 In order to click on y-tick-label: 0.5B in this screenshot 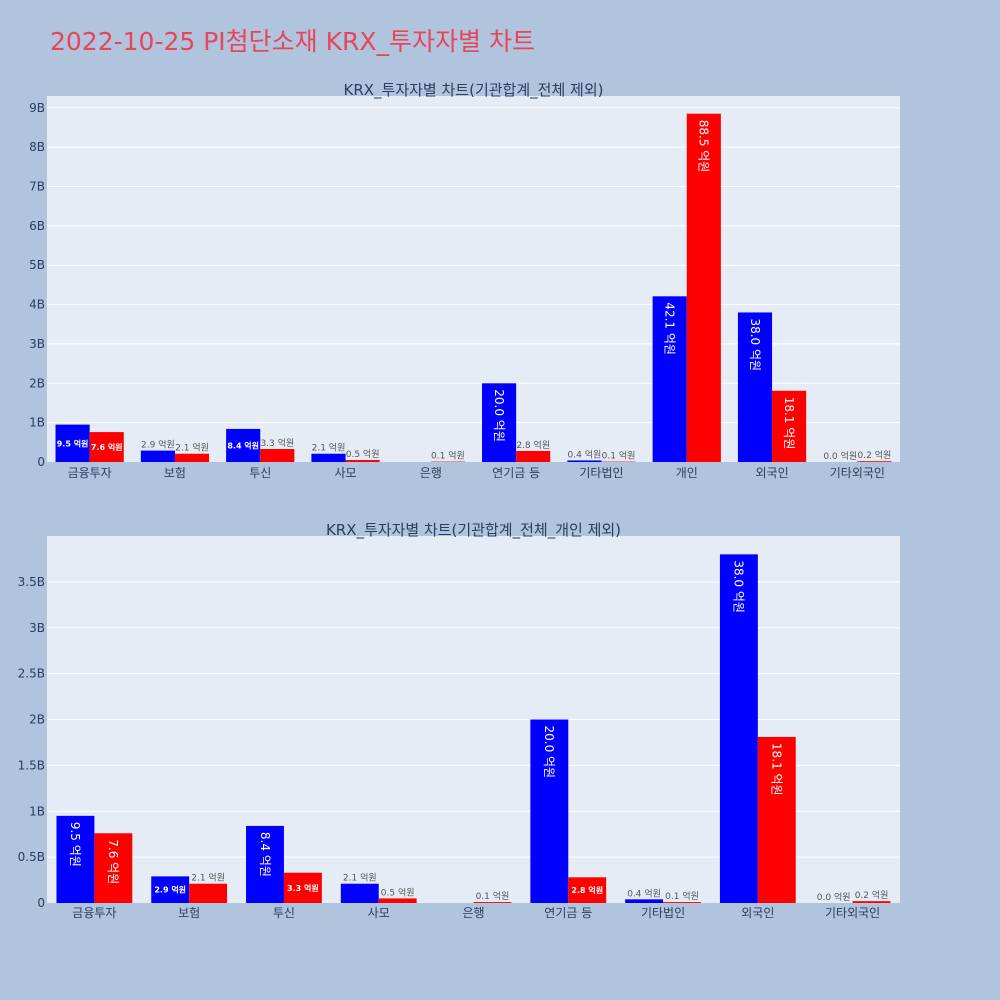, I will do `click(31, 857)`.